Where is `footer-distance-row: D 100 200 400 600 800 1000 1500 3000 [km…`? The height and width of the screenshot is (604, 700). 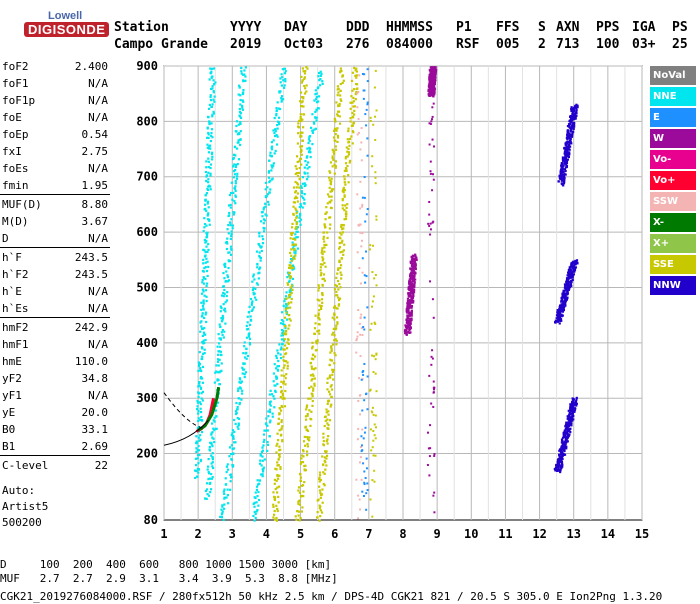
footer-distance-row: D 100 200 400 600 800 1000 1500 3000 [km… is located at coordinates (166, 564).